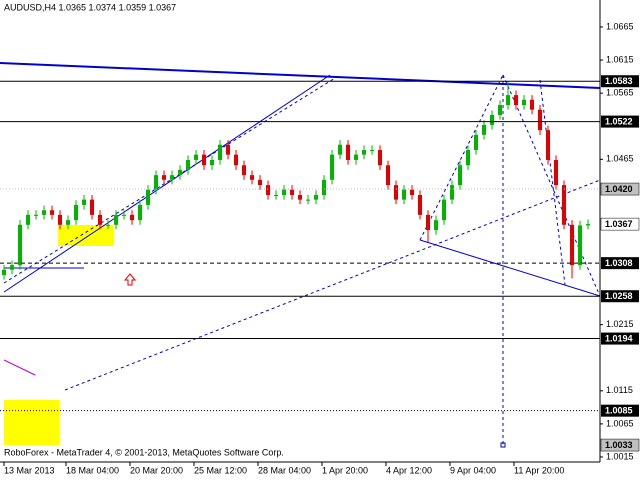 Image resolution: width=640 pixels, height=480 pixels. I want to click on level-label: 1.0085, so click(619, 411).